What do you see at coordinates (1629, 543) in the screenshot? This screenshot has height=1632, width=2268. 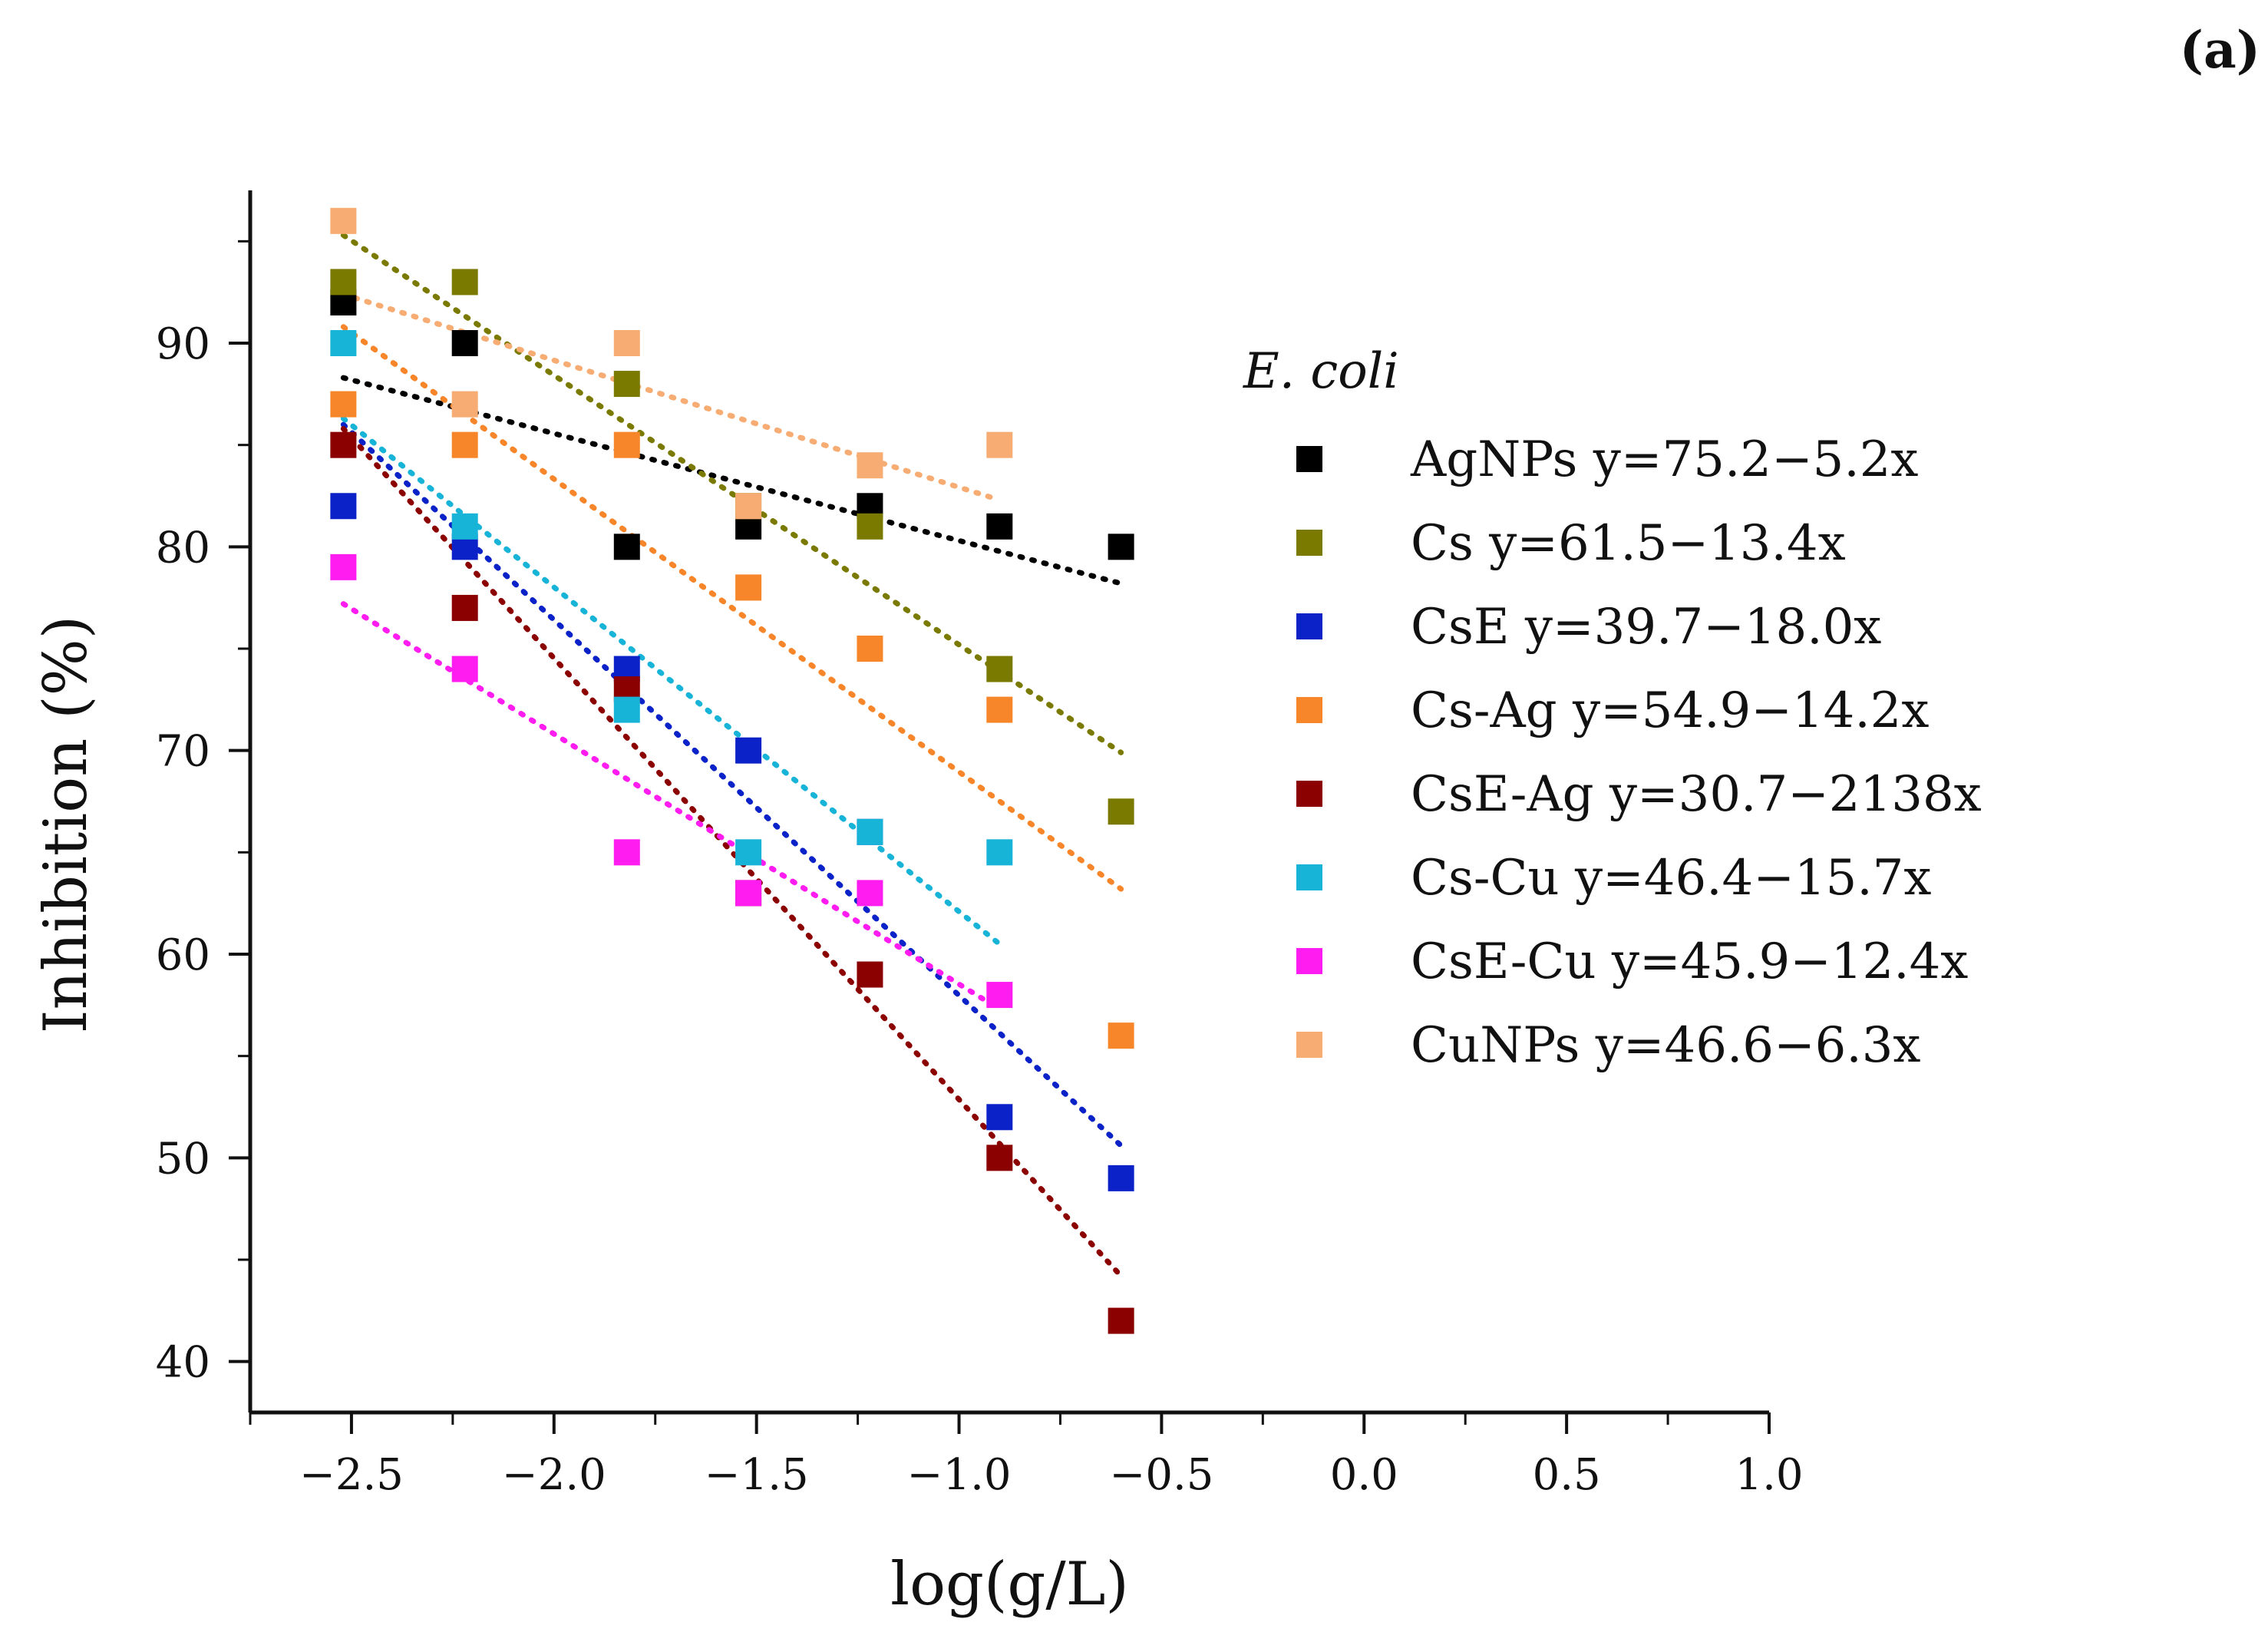 I see `legend-label-cs: Cs y=61.5−13.4x` at bounding box center [1629, 543].